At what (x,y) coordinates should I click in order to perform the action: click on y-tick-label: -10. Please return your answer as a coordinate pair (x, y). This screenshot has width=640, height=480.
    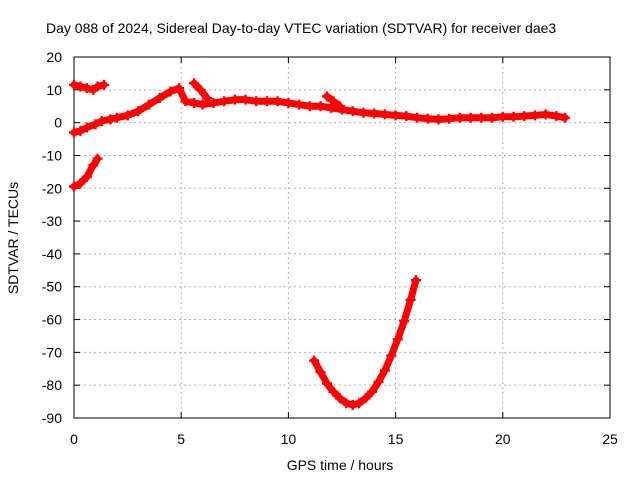
    Looking at the image, I should click on (52, 155).